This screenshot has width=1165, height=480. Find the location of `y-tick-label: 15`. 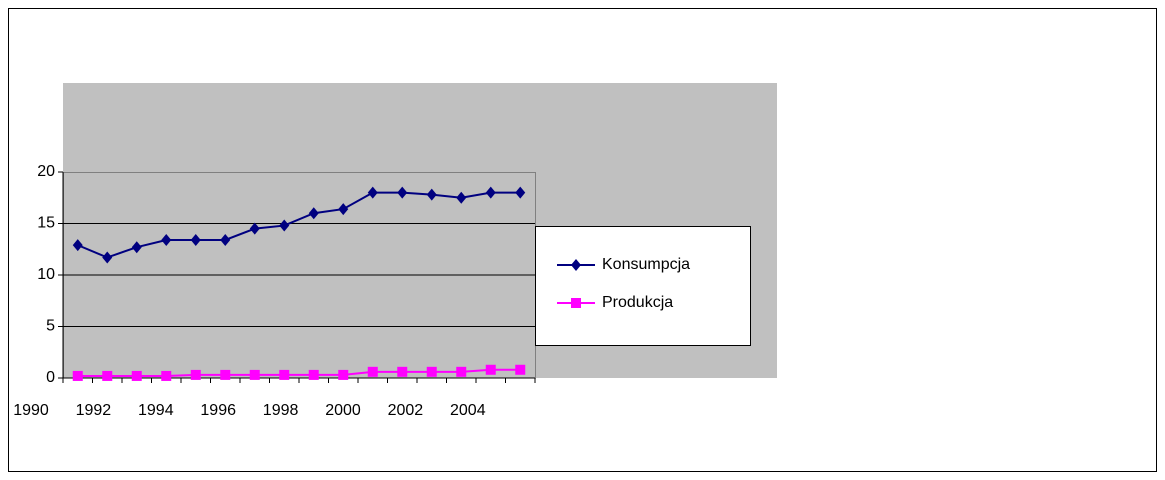

y-tick-label: 15 is located at coordinates (46, 223).